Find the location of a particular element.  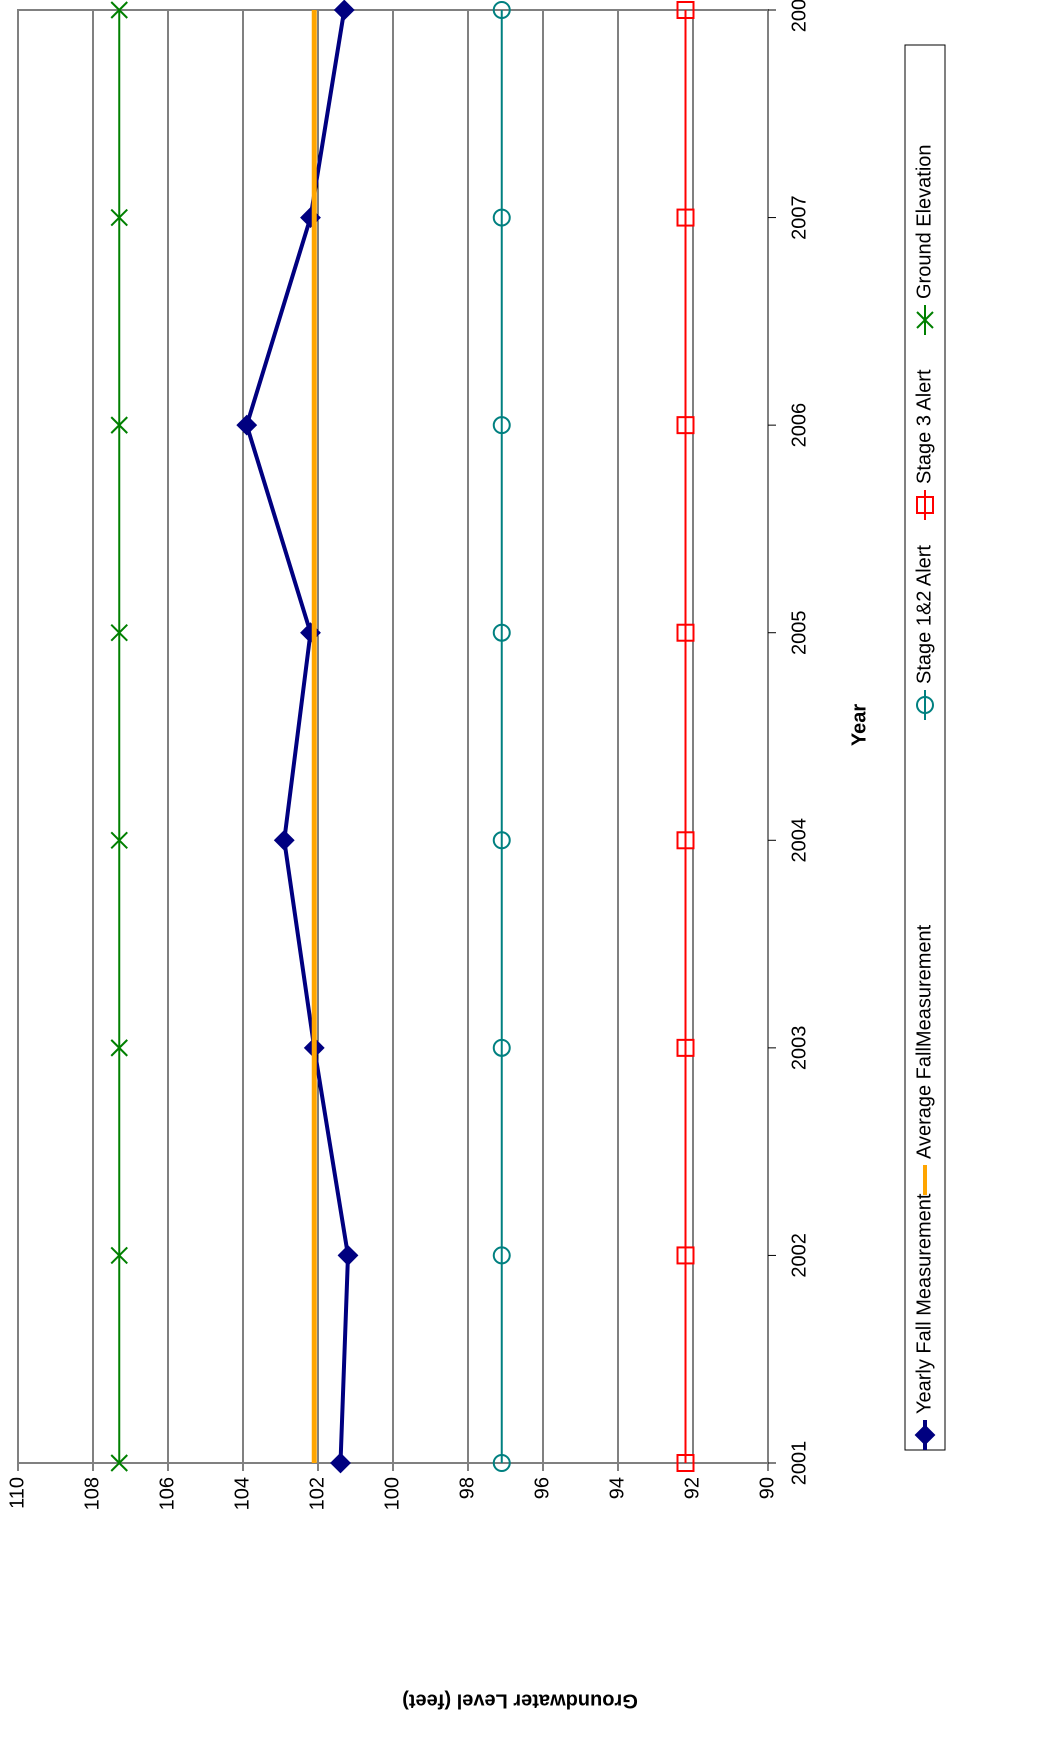

x-tick-label: 2006 is located at coordinates (799, 425).